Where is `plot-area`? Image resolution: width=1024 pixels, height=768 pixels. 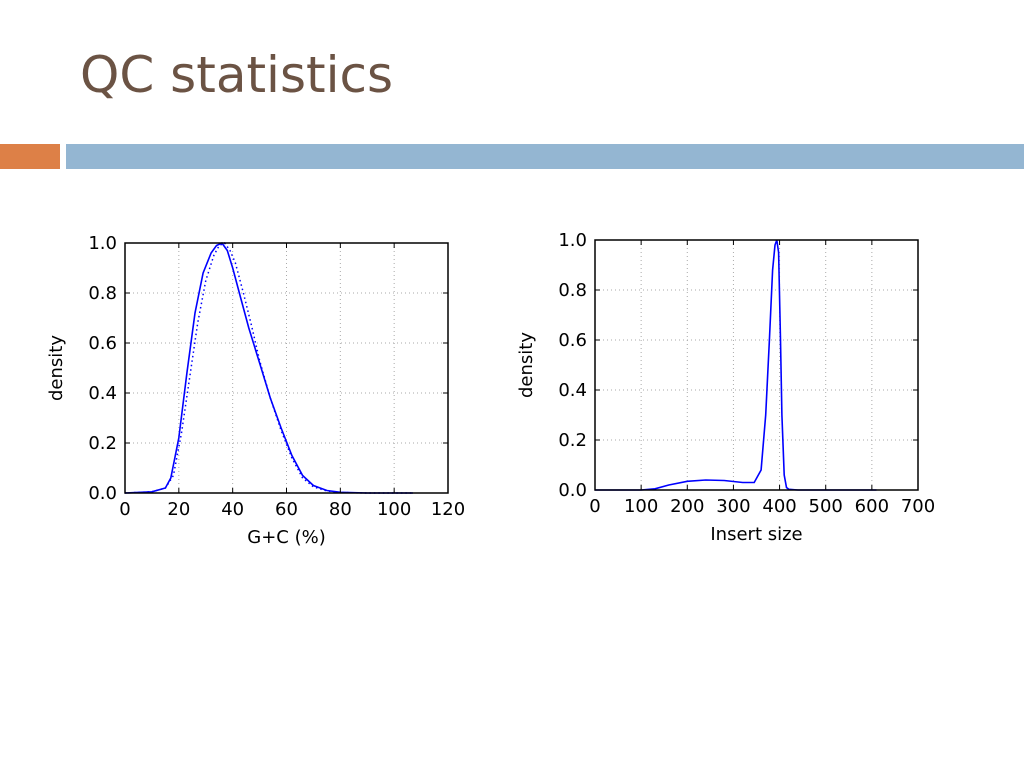
plot-area is located at coordinates (756, 365).